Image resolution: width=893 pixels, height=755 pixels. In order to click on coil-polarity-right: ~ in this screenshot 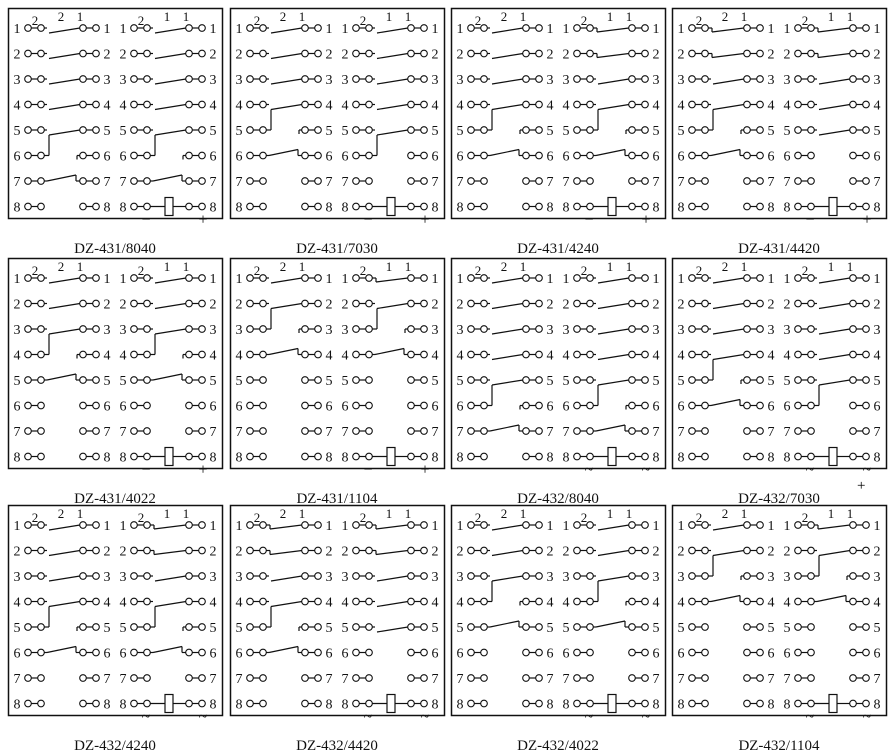, I will do `click(646, 717)`.